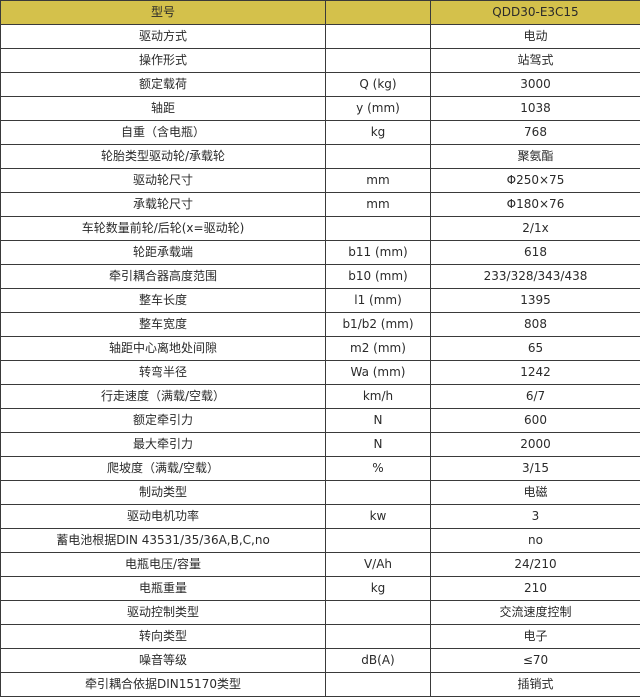  I want to click on cell-value: 1242, so click(535, 372).